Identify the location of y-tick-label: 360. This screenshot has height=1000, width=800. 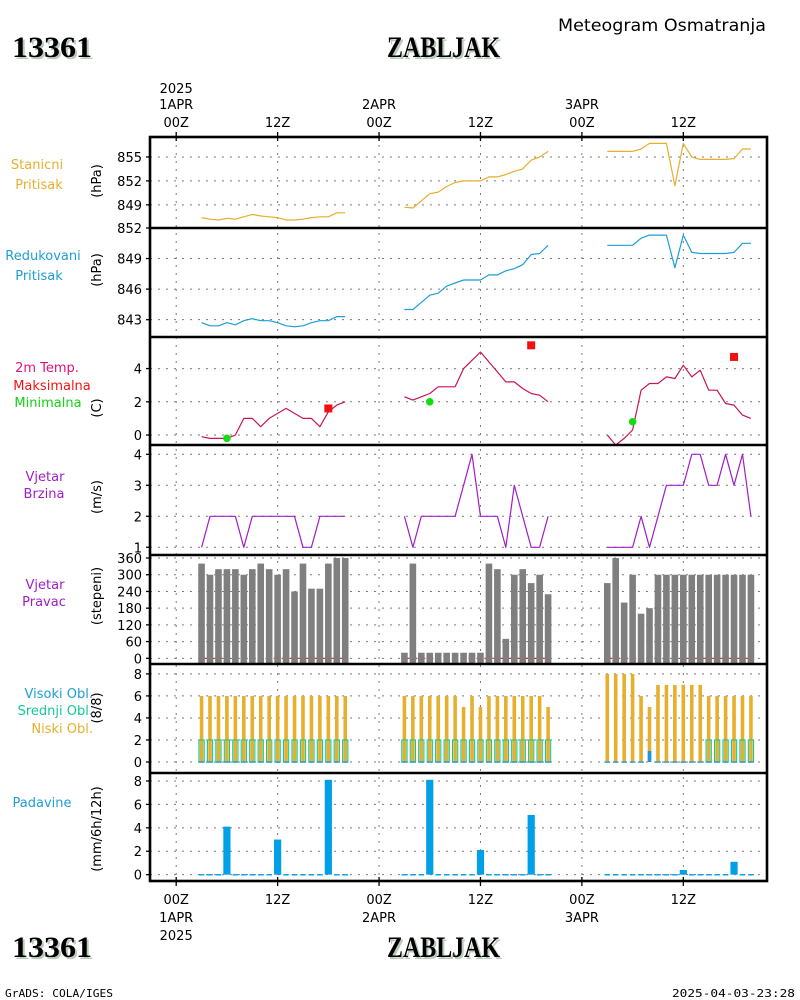
(129, 559).